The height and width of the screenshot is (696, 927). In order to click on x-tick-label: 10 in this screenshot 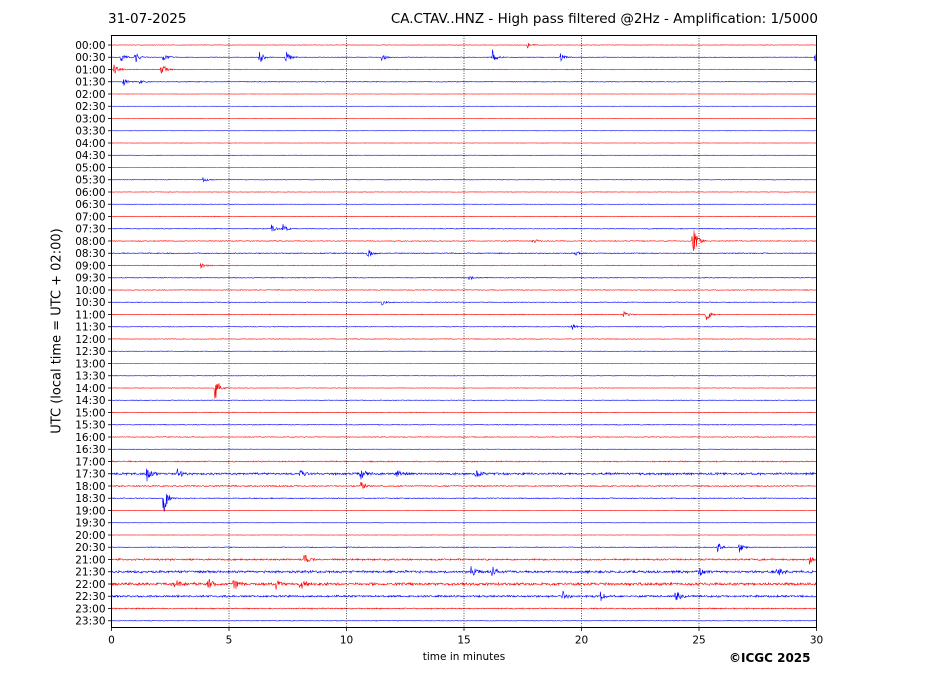, I will do `click(346, 641)`.